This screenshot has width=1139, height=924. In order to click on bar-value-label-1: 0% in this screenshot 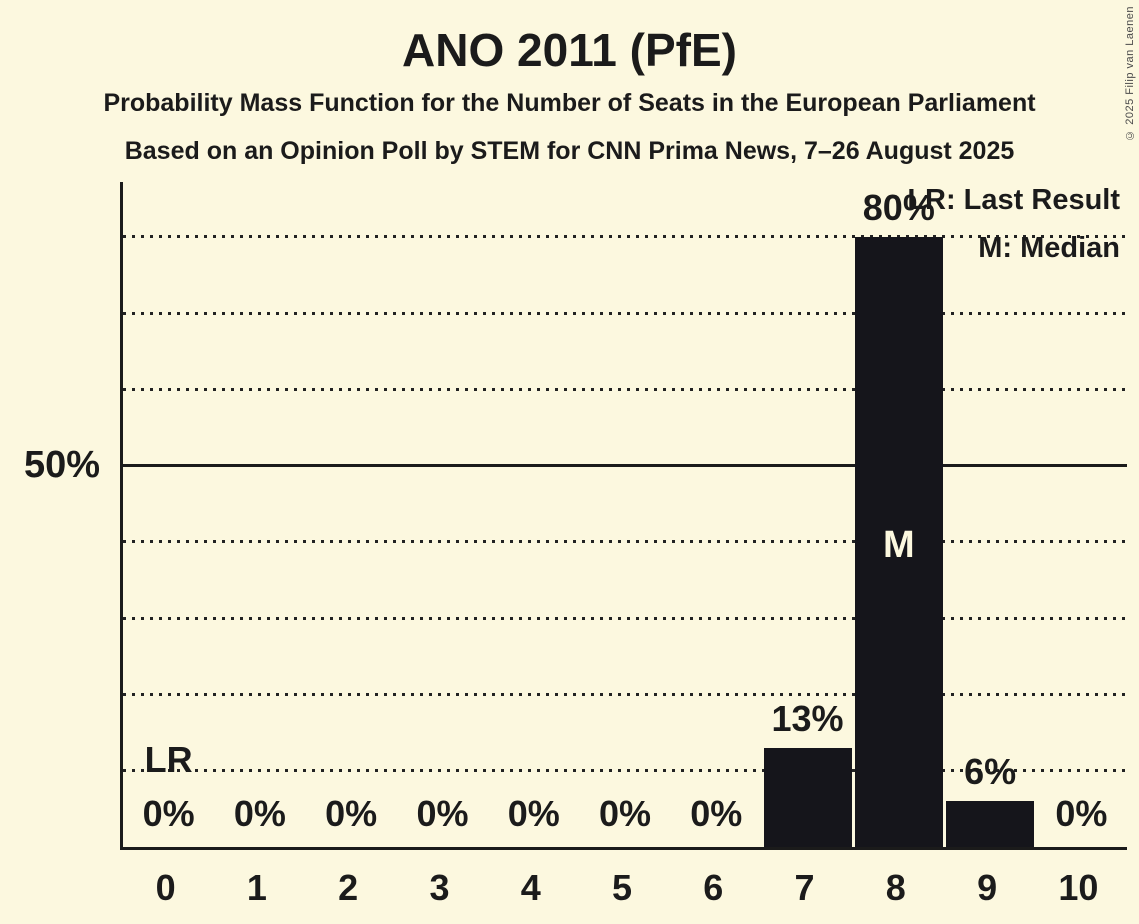, I will do `click(259, 813)`.